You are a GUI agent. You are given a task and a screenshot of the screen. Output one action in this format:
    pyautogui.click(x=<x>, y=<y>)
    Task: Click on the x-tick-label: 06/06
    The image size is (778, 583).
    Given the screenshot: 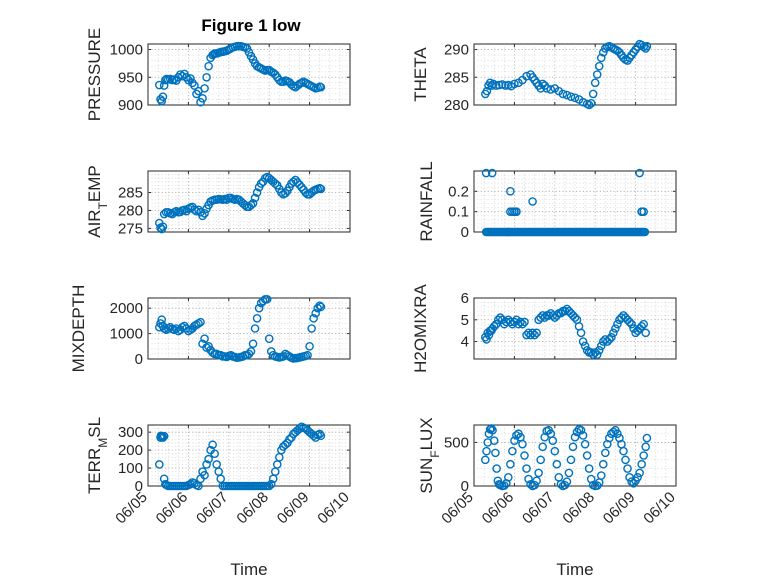 What is the action you would take?
    pyautogui.click(x=172, y=508)
    